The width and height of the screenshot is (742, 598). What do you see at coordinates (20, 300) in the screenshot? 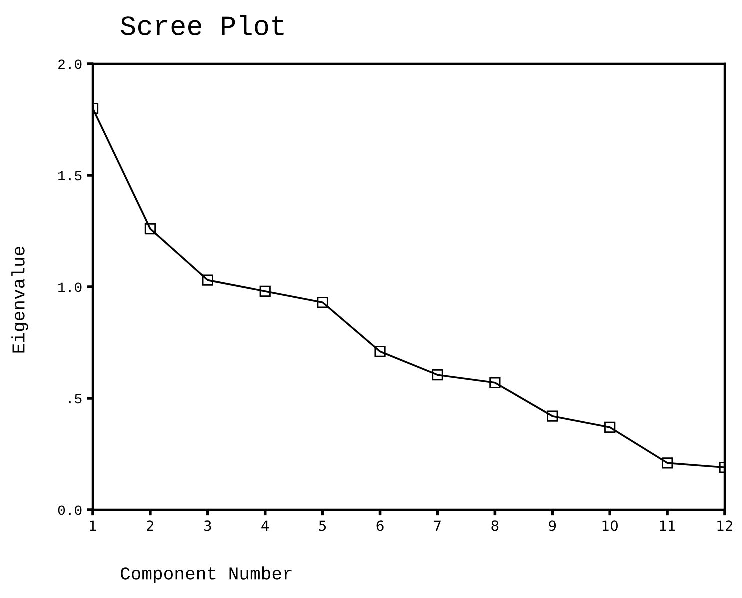
I see `y-axis-title: Eigenvalue` at bounding box center [20, 300].